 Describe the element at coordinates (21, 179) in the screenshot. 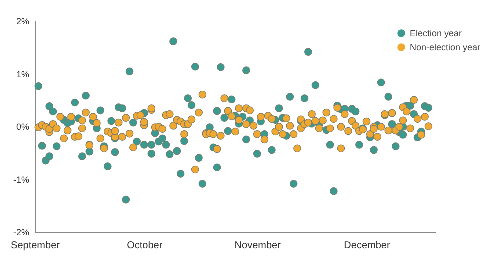

I see `y-tick-label: -1%` at that location.